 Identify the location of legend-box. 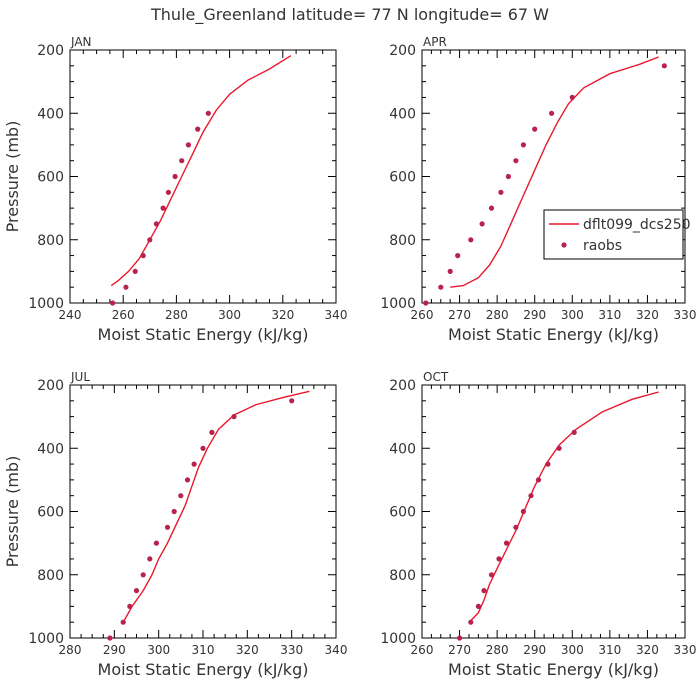
(613, 234).